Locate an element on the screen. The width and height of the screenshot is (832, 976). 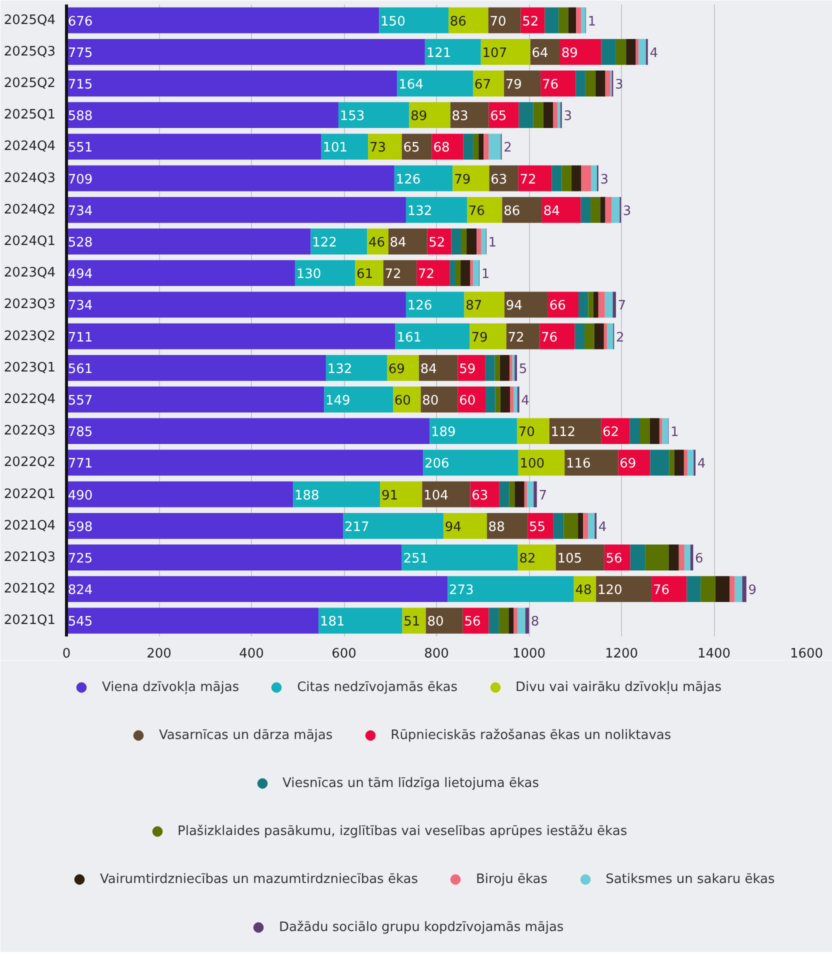
data-label: 545 is located at coordinates (80, 622).